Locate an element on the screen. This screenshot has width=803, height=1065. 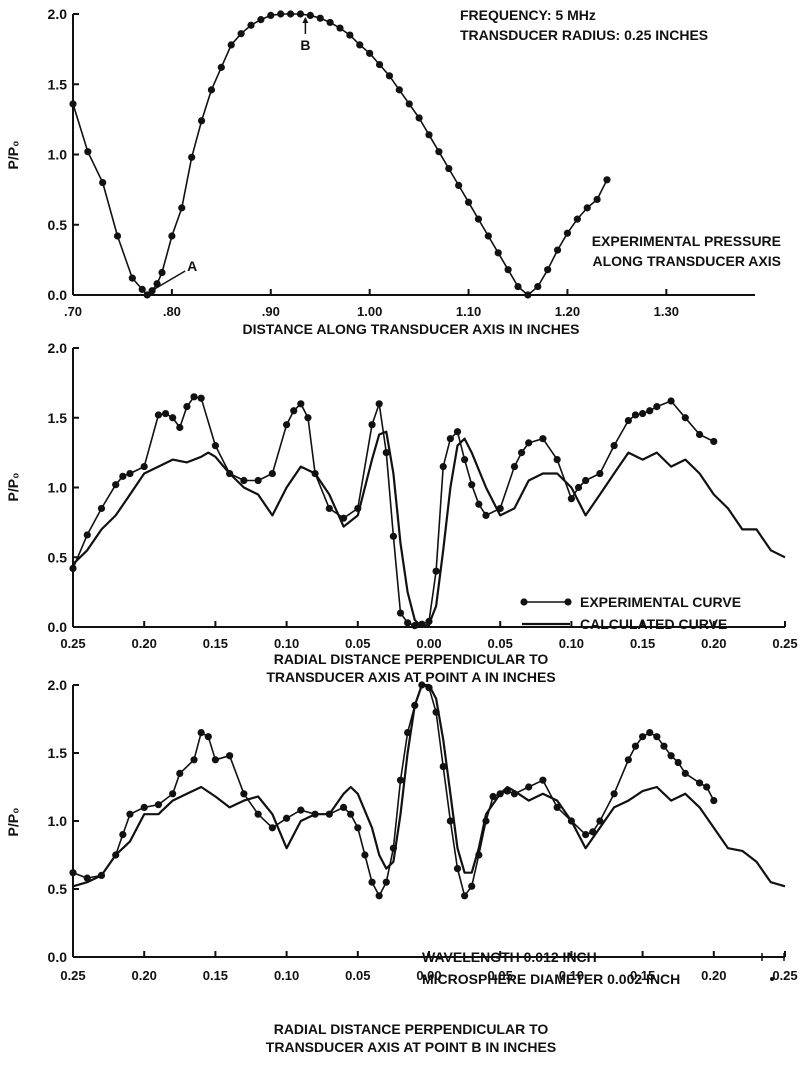
x-axis-label-line-2: TRANSDUCER AXIS AT POINT A IN INCHES is located at coordinates (410, 677).